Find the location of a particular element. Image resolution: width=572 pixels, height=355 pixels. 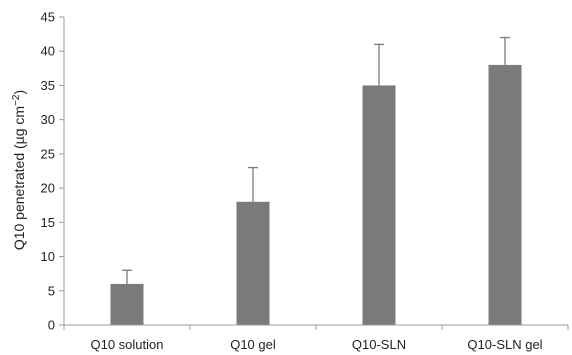

x-tick-label: Q10 solution is located at coordinates (127, 344).